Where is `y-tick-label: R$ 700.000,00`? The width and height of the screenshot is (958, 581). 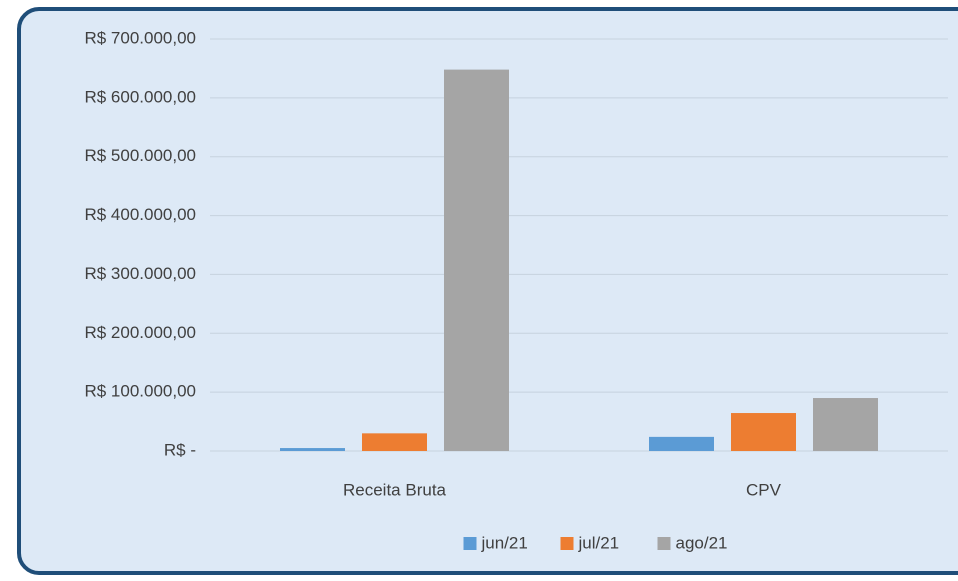
y-tick-label: R$ 700.000,00 is located at coordinates (140, 37).